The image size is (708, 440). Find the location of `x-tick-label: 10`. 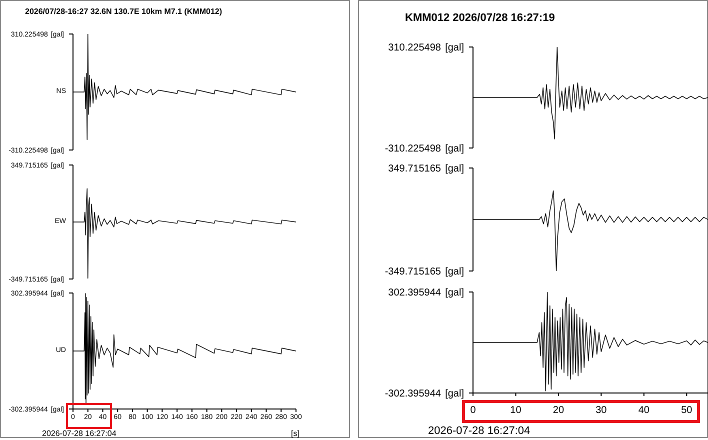

x-tick-label: 10 is located at coordinates (516, 410).